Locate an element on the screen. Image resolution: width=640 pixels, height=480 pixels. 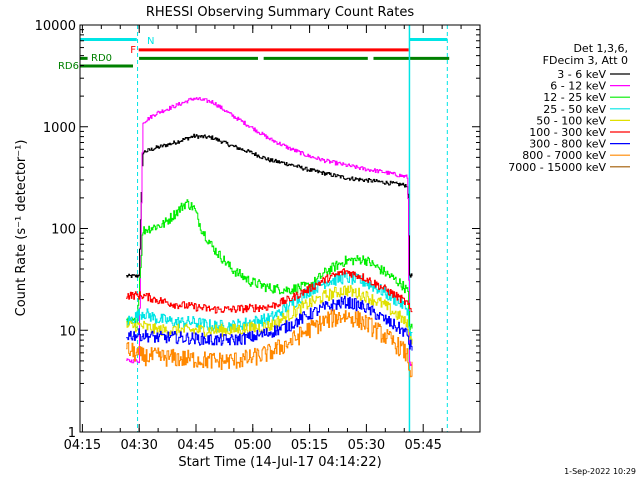
flag-label-f: F is located at coordinates (133, 50).